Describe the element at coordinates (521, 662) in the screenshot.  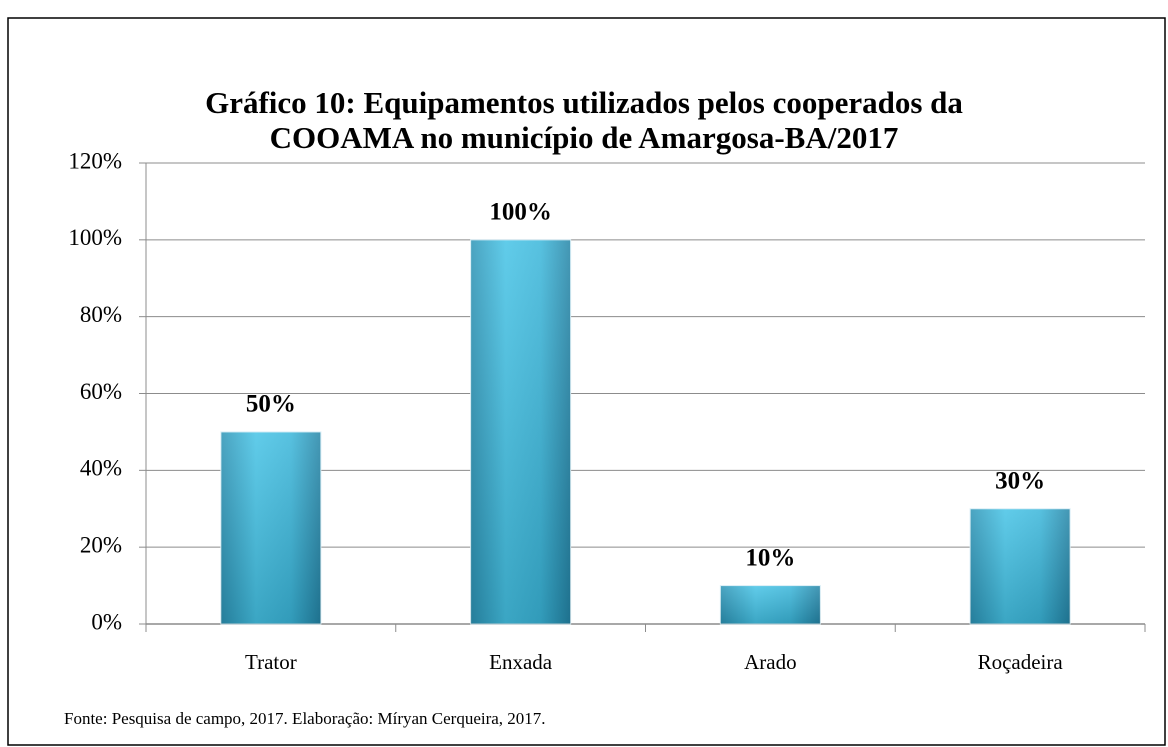
I see `x-tick-label: Enxada` at that location.